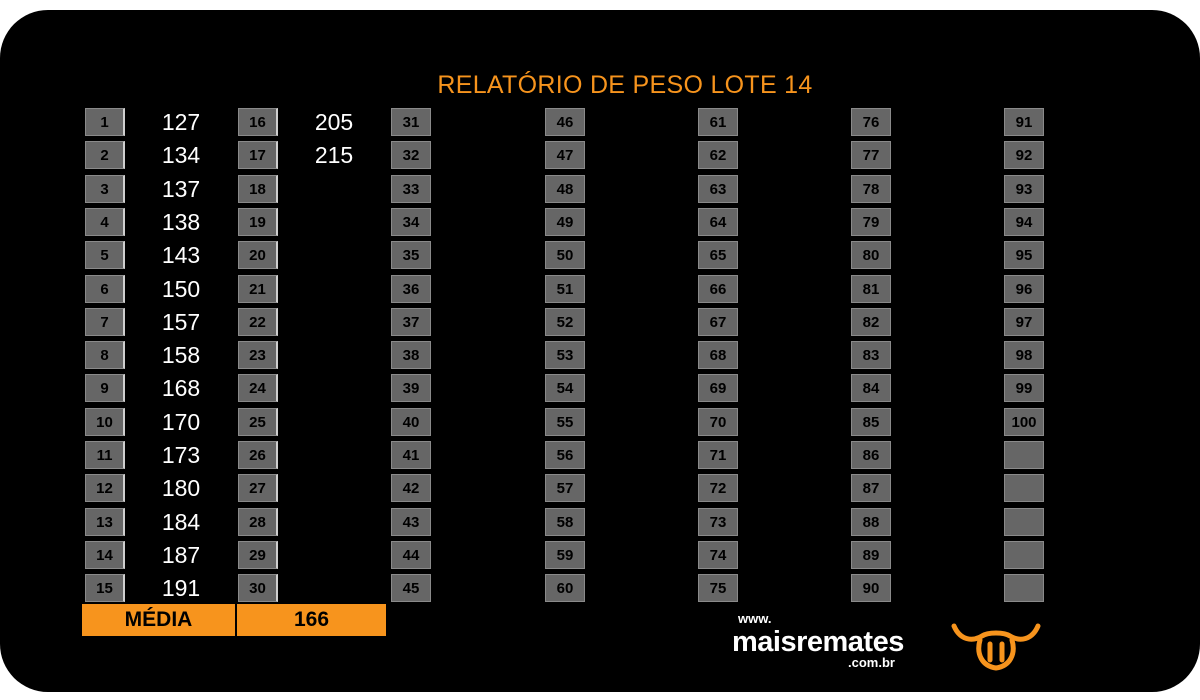 The height and width of the screenshot is (700, 1200). Describe the element at coordinates (718, 388) in the screenshot. I see `index-cell-69: 69` at that location.